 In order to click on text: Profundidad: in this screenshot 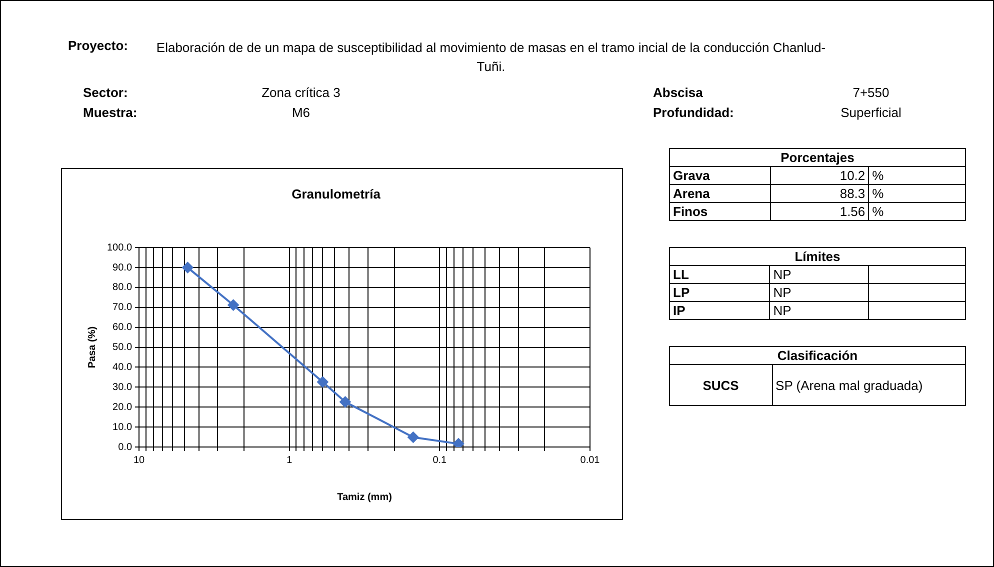, I will do `click(693, 112)`.